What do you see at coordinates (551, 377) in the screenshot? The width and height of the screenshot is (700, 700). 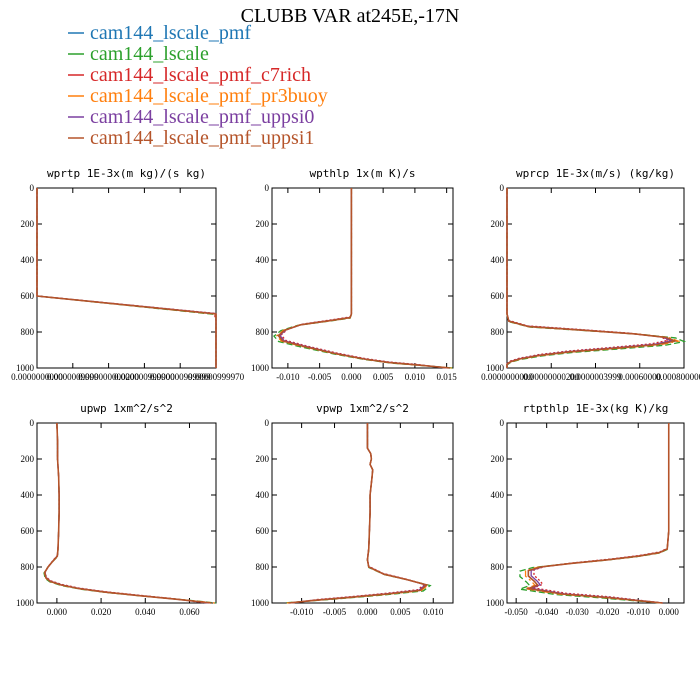 I see `x-tick-label: 0.00000000200` at bounding box center [551, 377].